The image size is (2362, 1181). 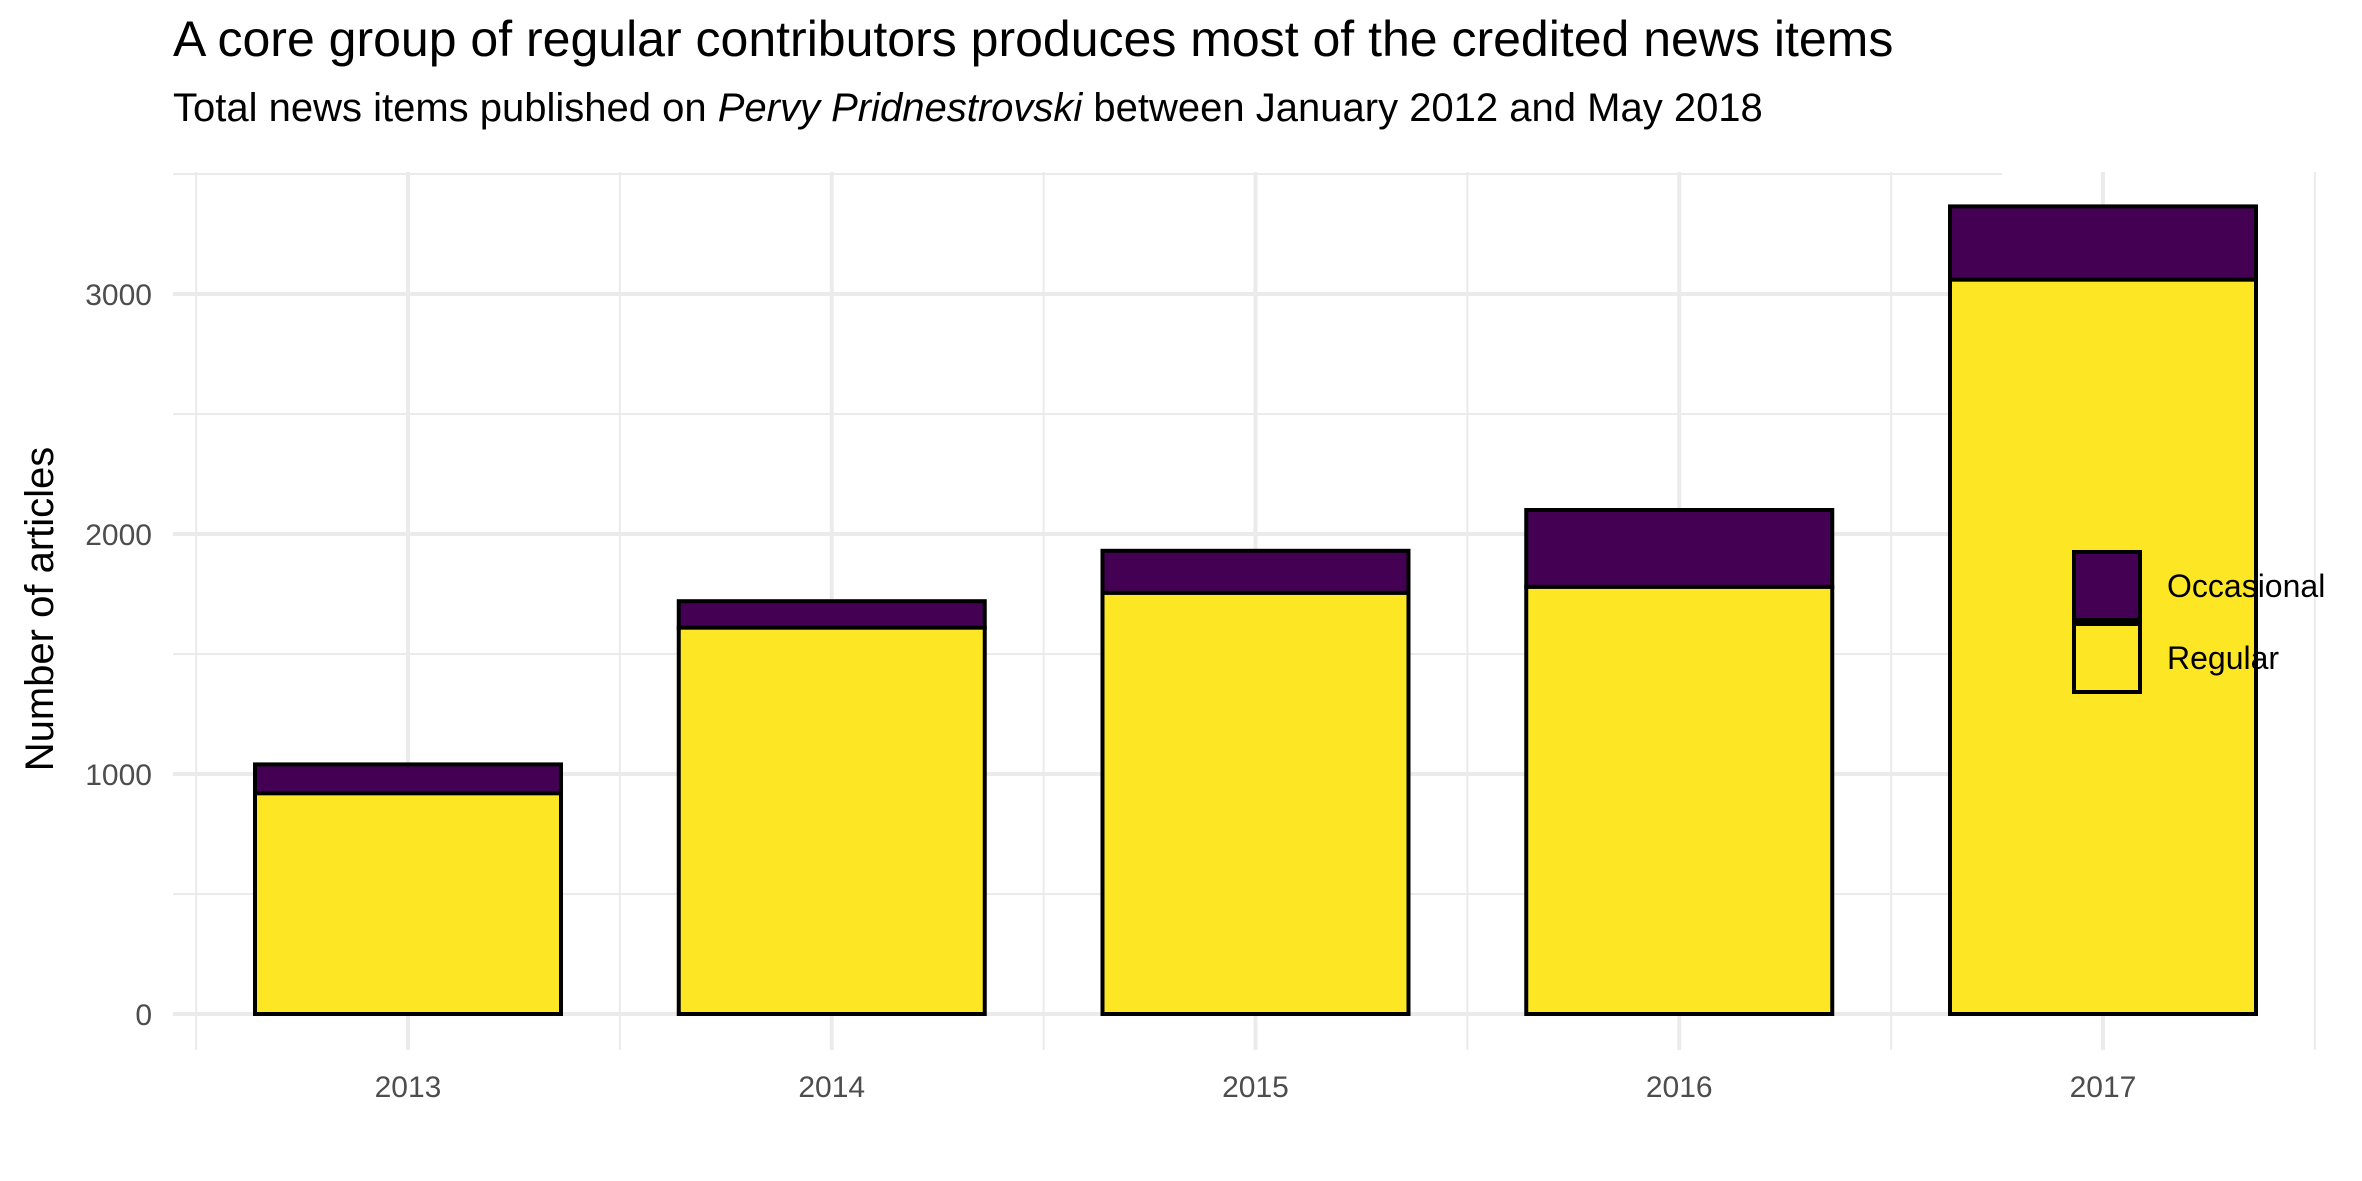 I want to click on bar-occasional-2016, so click(x=1679, y=548).